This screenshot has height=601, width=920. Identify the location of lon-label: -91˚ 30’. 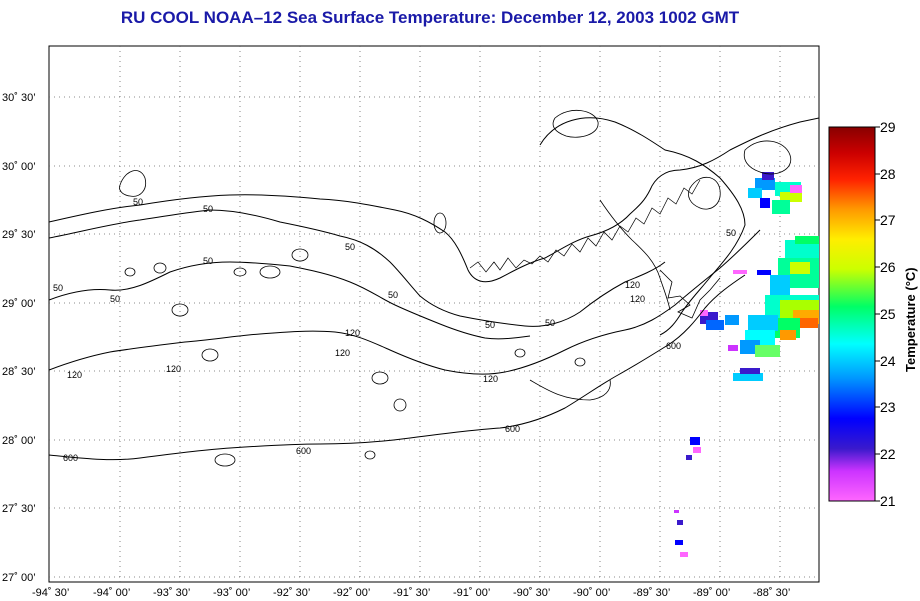
(411, 593).